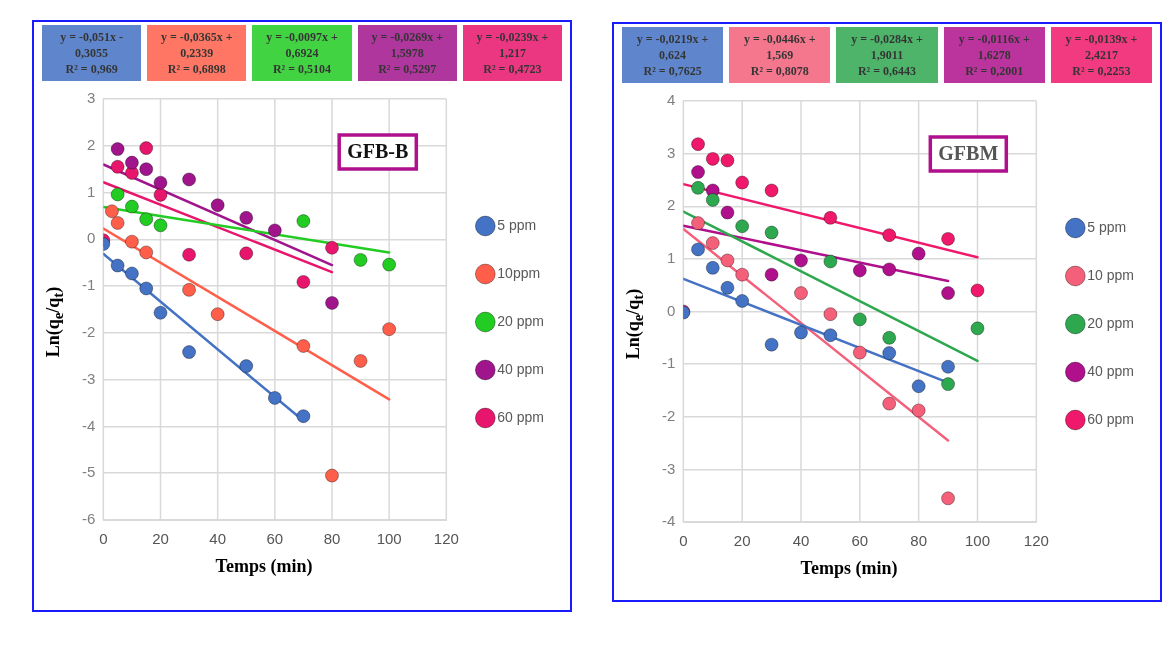  Describe the element at coordinates (968, 153) in the screenshot. I see `text: GFBM` at that location.